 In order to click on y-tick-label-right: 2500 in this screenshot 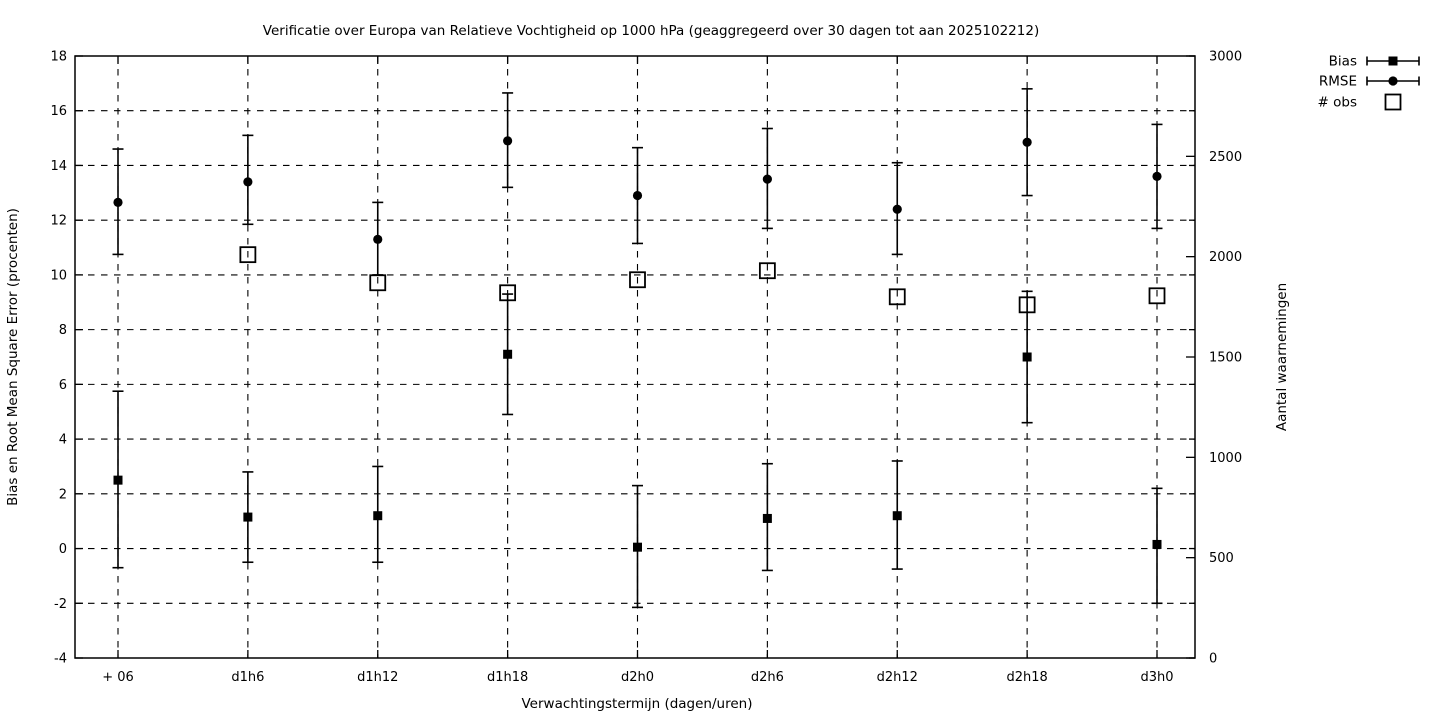, I will do `click(1225, 157)`.